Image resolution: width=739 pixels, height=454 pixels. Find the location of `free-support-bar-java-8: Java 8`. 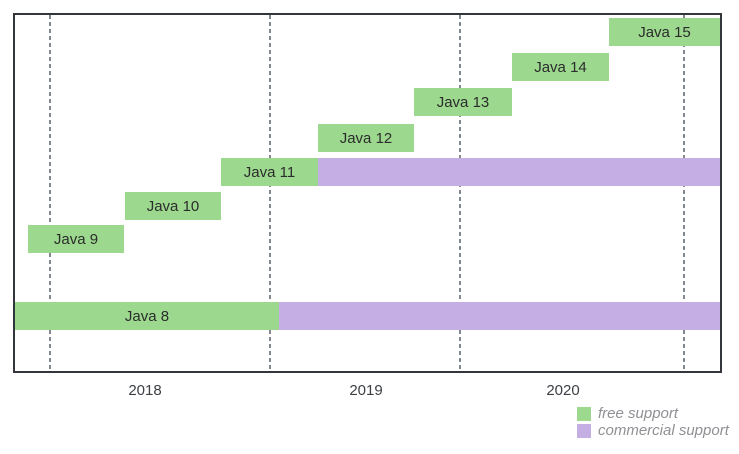

free-support-bar-java-8: Java 8 is located at coordinates (147, 316).